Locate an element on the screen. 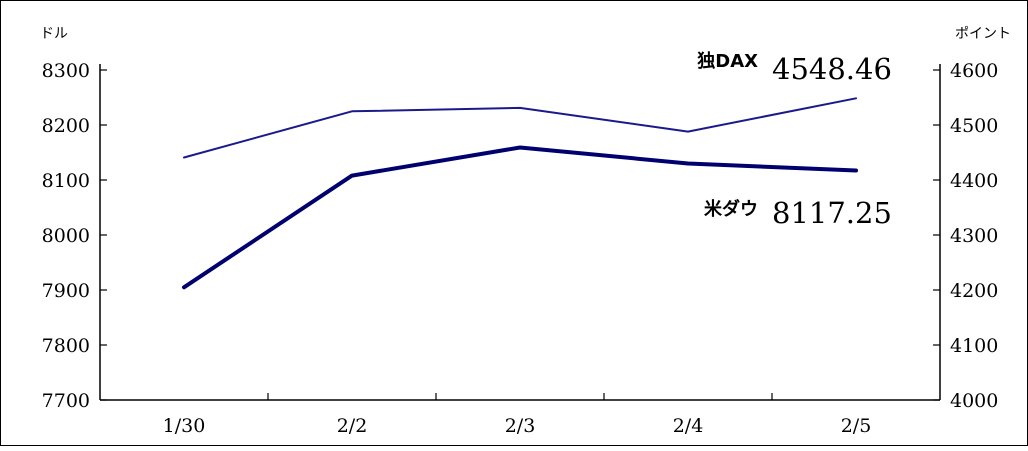 The image size is (1028, 451). right-tick-label: 4100 is located at coordinates (974, 346).